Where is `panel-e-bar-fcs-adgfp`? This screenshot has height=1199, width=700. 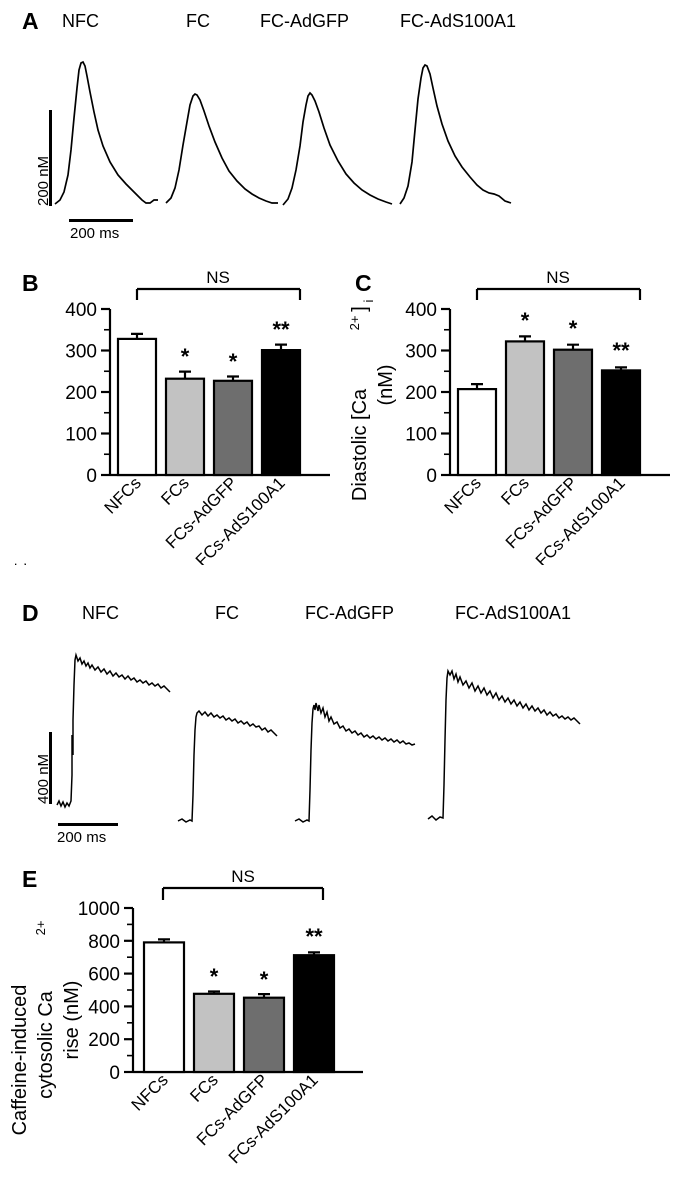
panel-e-bar-fcs-adgfp is located at coordinates (264, 1035).